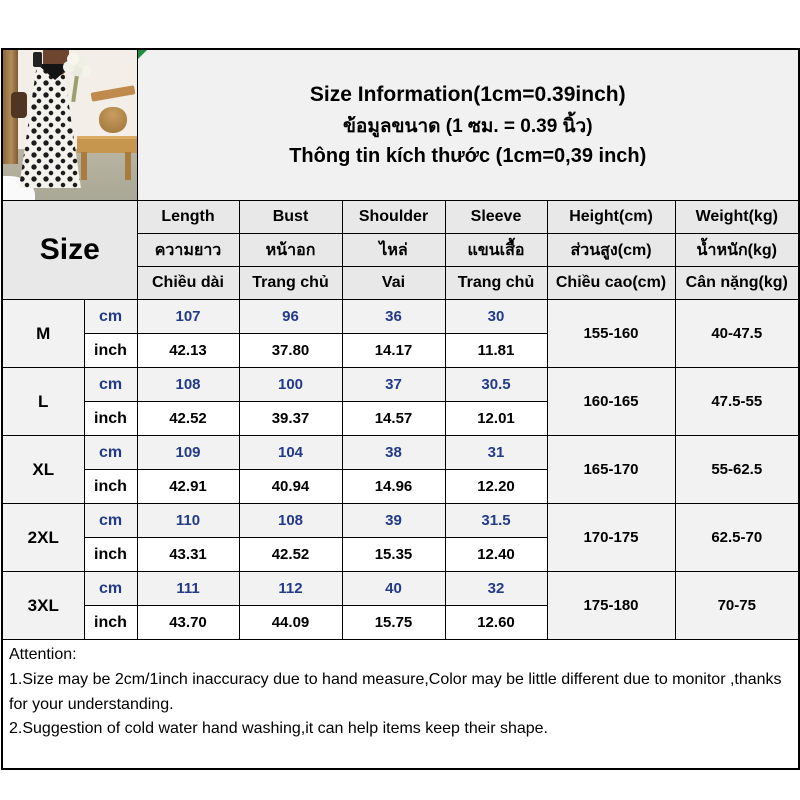 This screenshot has height=800, width=800. Describe the element at coordinates (737, 217) in the screenshot. I see `col-header-weight-en: Weight(kg)` at that location.